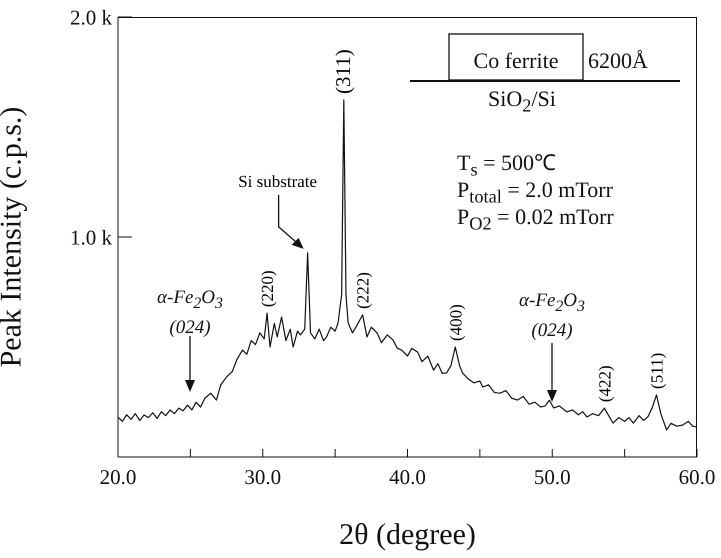 Image resolution: width=721 pixels, height=558 pixels. I want to click on annotation: (511), so click(656, 370).